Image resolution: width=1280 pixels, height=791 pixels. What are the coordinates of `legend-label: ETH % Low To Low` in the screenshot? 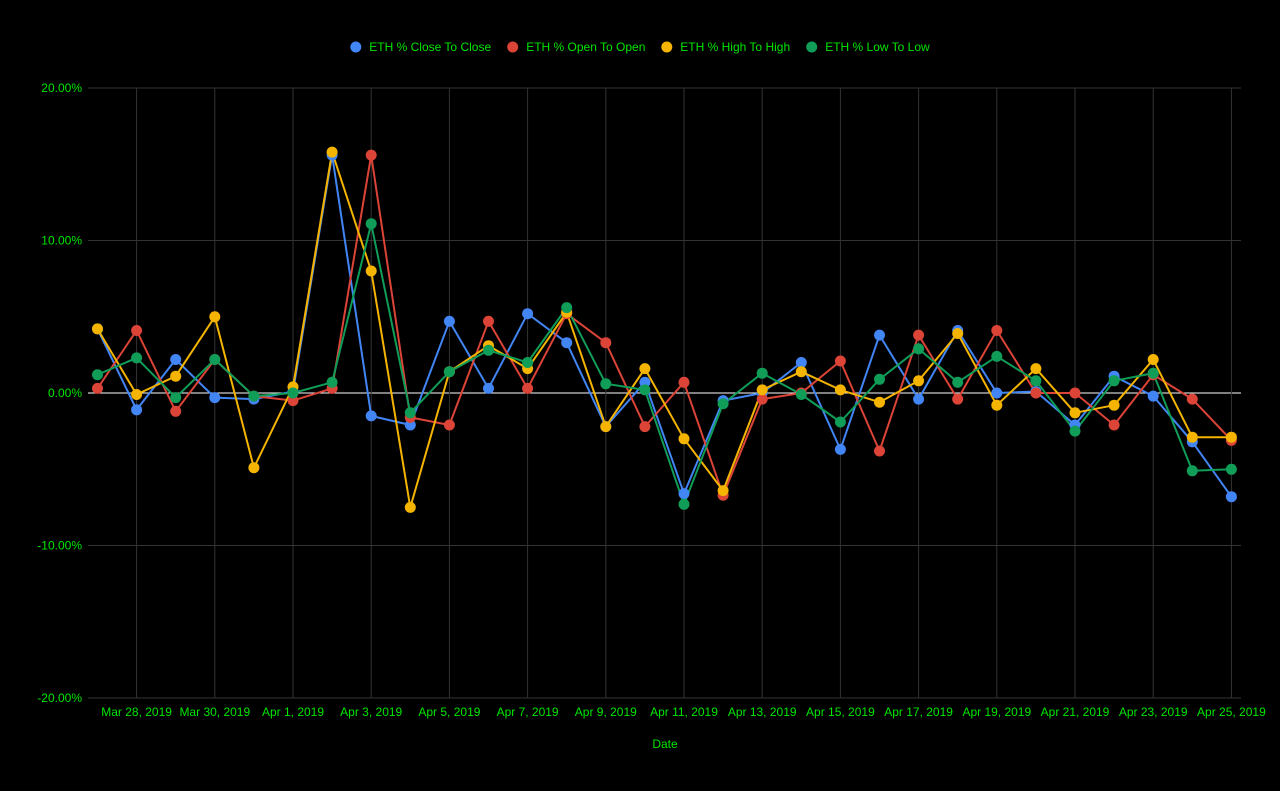 It's located at (877, 47).